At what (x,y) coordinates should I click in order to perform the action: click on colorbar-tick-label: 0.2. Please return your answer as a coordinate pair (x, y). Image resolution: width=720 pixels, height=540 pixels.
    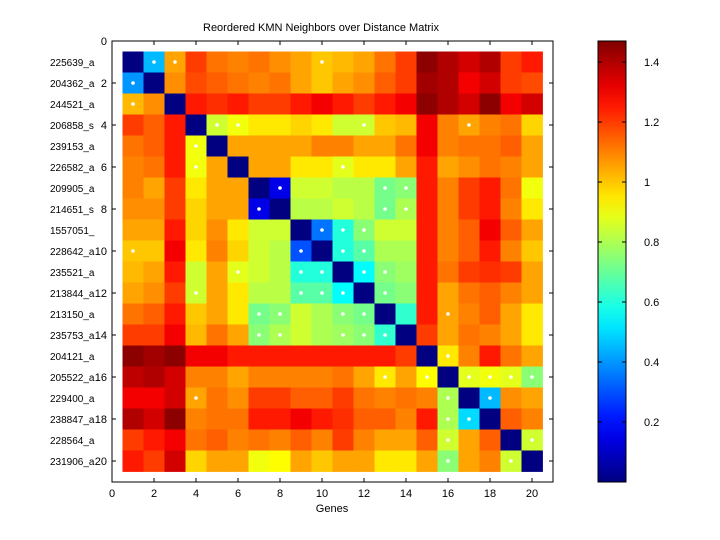
    Looking at the image, I should click on (651, 423).